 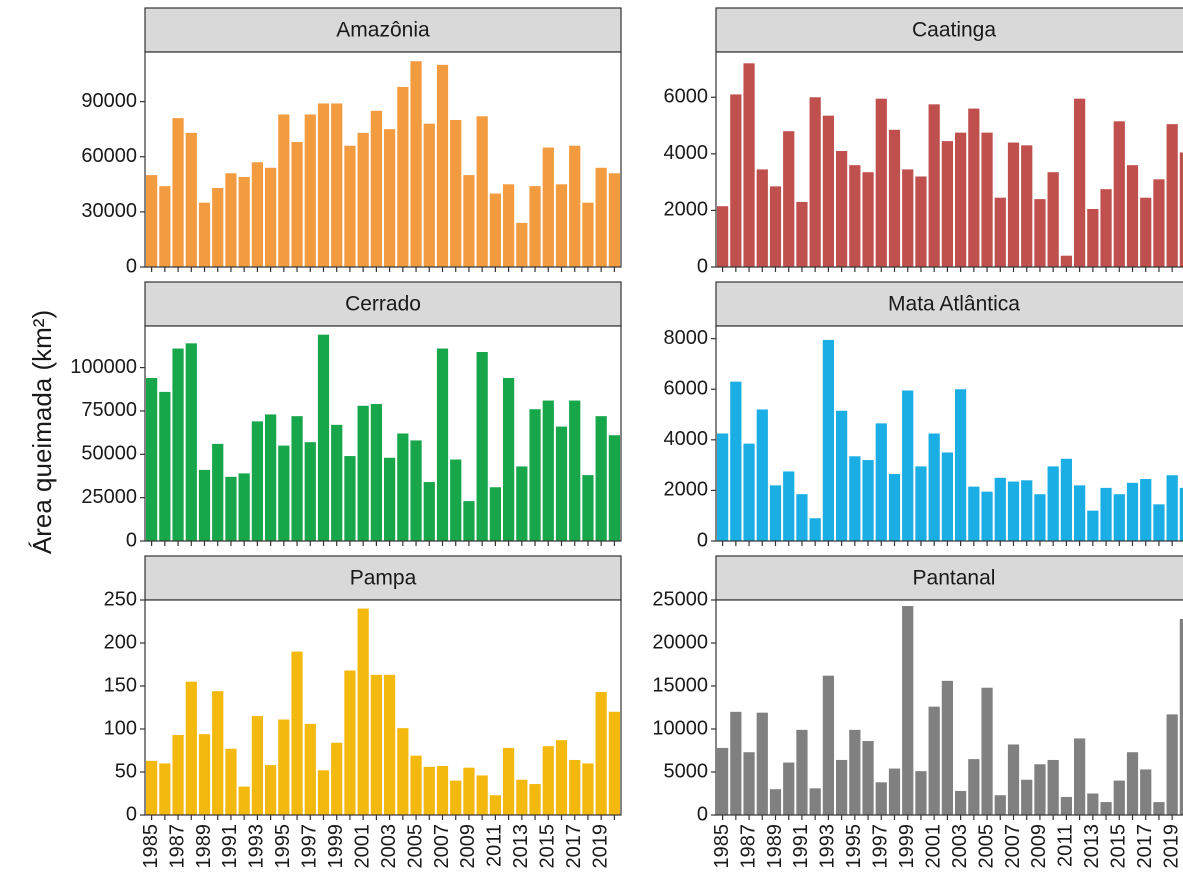 What do you see at coordinates (1066, 845) in the screenshot?
I see `x-tick-label-pantanal-2011: 2011` at bounding box center [1066, 845].